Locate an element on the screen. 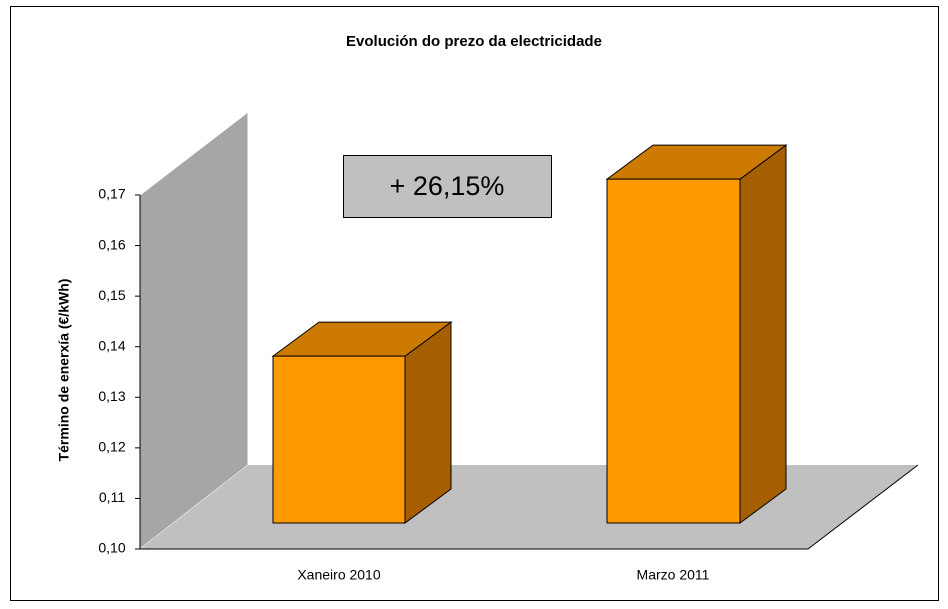 The height and width of the screenshot is (609, 948). y-tick-label: 0,12 is located at coordinates (111, 447).